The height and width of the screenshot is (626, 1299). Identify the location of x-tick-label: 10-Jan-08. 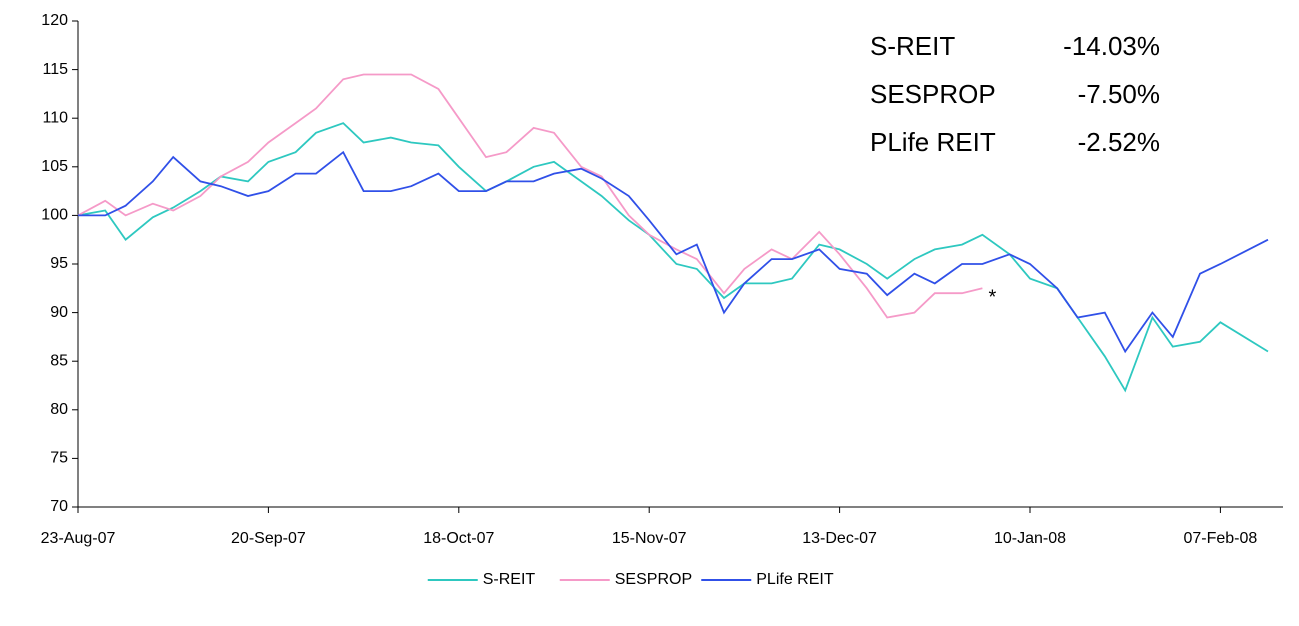
(1030, 538).